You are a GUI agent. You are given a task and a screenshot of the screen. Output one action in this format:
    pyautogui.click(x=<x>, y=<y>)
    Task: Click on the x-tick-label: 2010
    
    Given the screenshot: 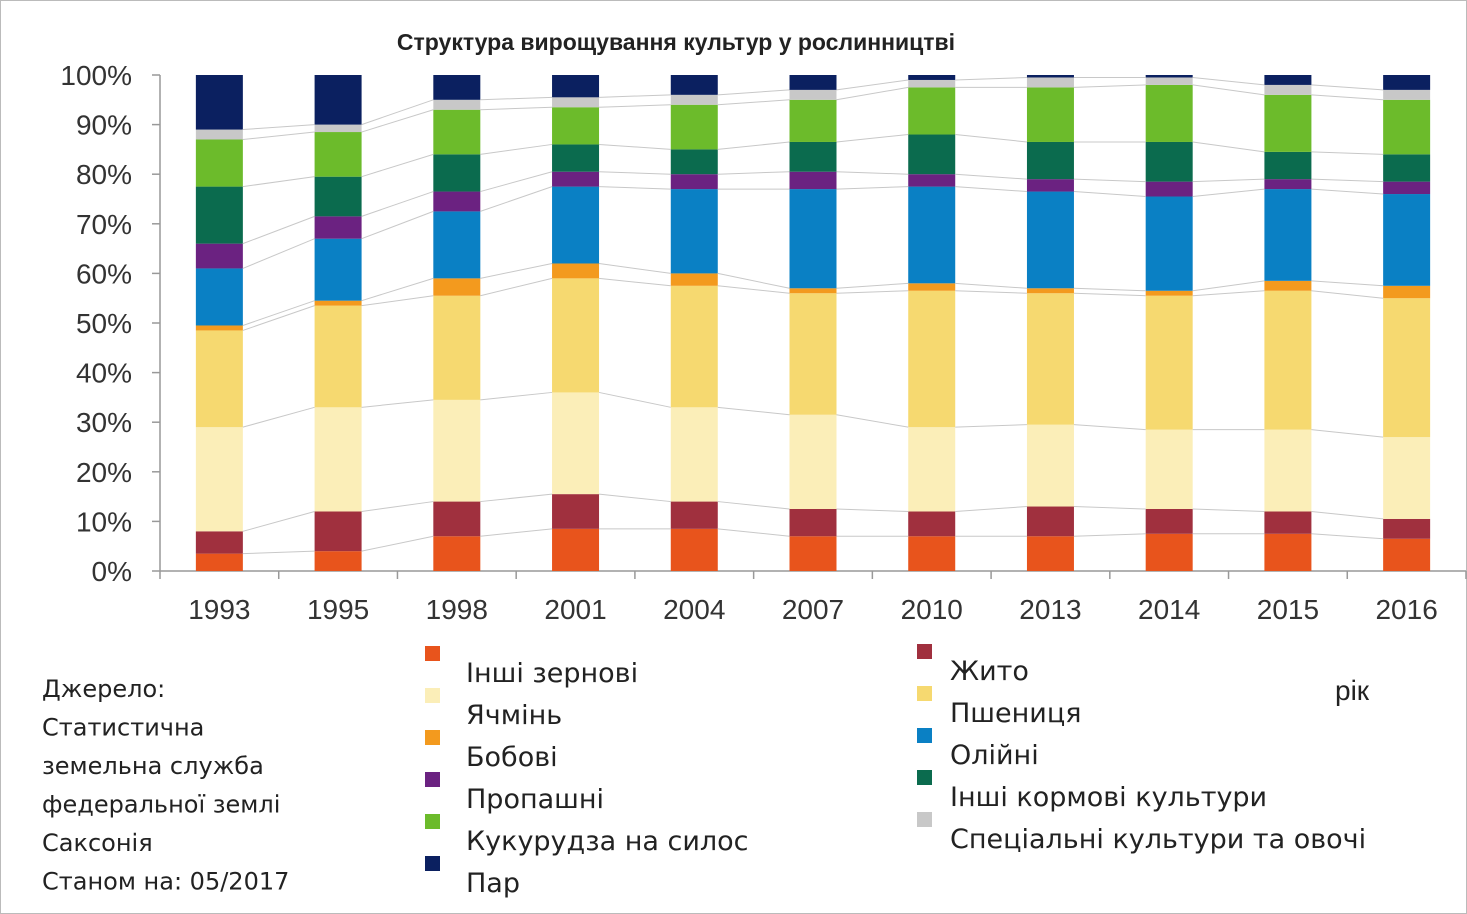 What is the action you would take?
    pyautogui.click(x=932, y=609)
    